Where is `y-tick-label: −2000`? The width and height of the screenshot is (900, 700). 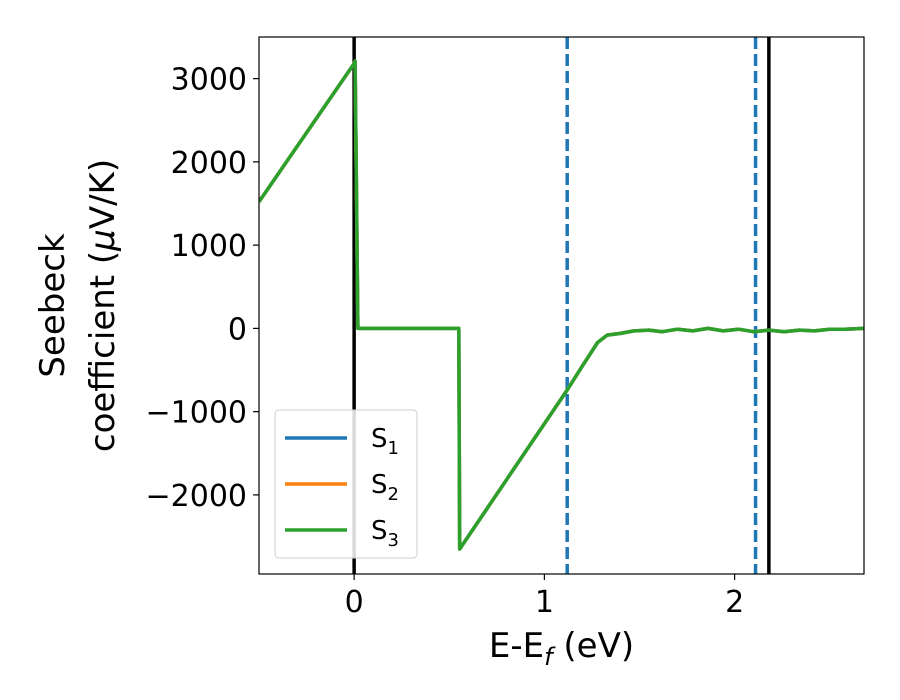 y-tick-label: −2000 is located at coordinates (196, 496).